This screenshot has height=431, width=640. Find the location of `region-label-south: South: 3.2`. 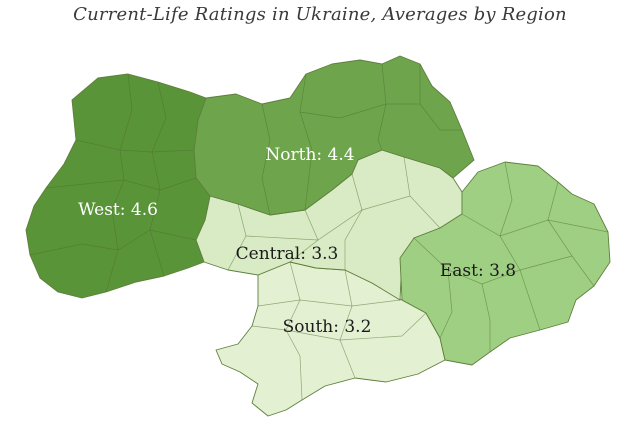

region-label-south: South: 3.2 is located at coordinates (327, 327).